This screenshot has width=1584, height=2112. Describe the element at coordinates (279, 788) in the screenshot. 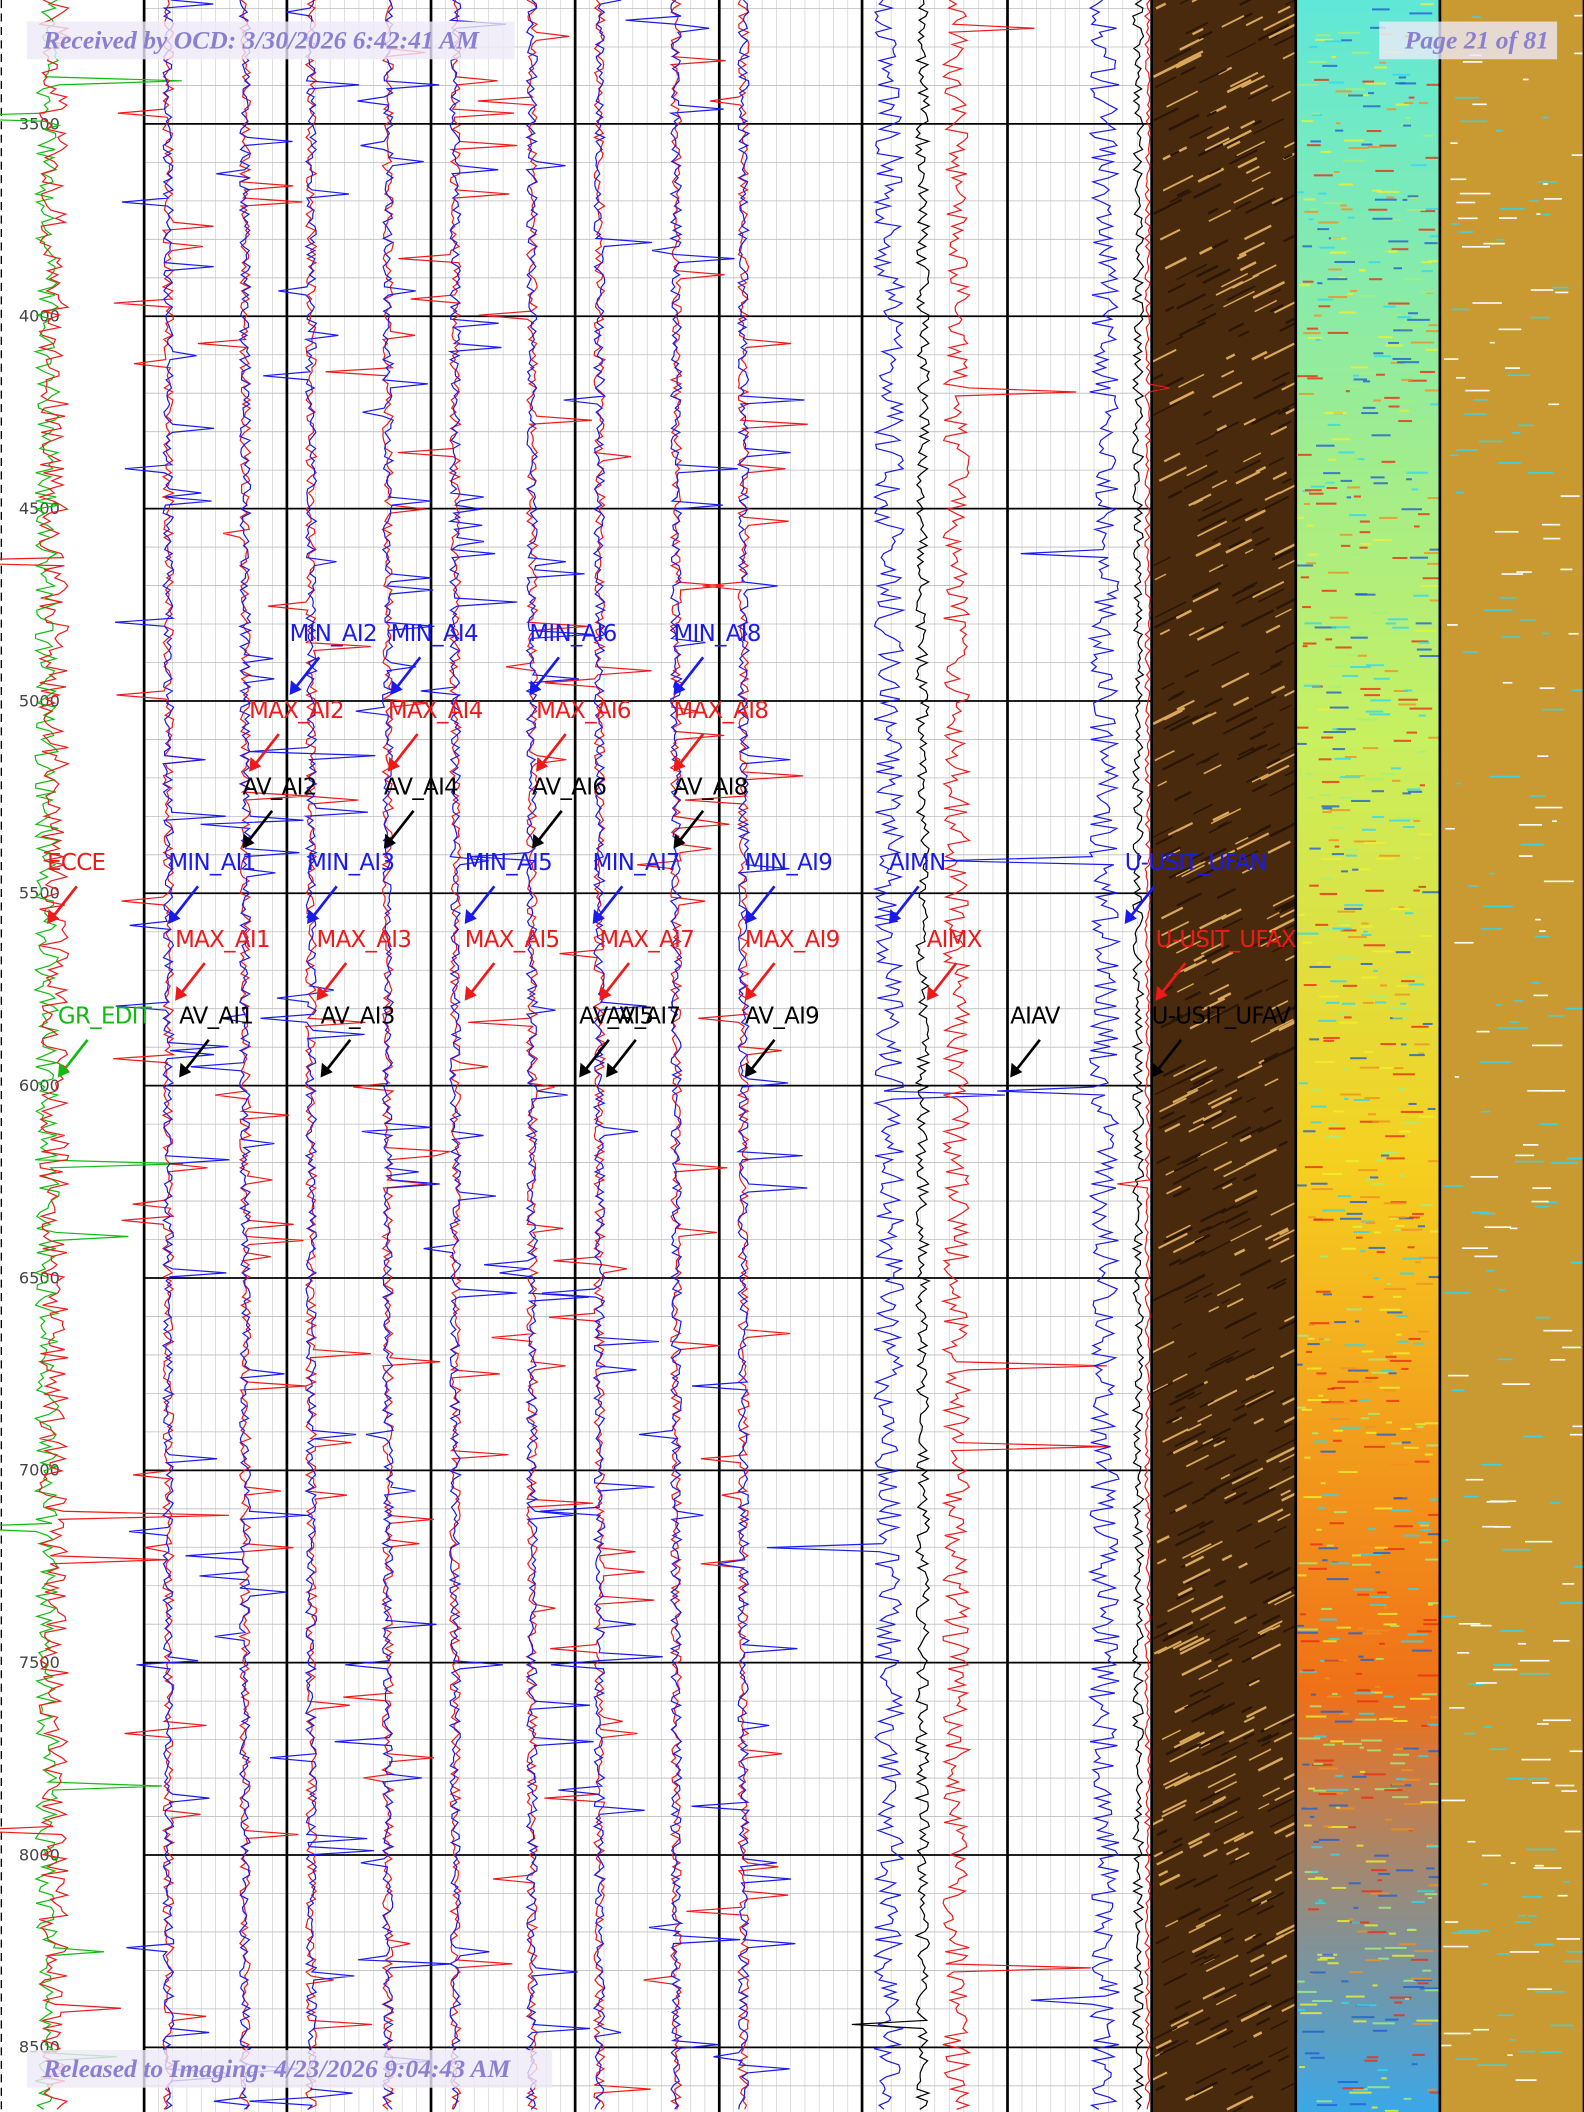

I see `curve-label: AV_AI2` at that location.